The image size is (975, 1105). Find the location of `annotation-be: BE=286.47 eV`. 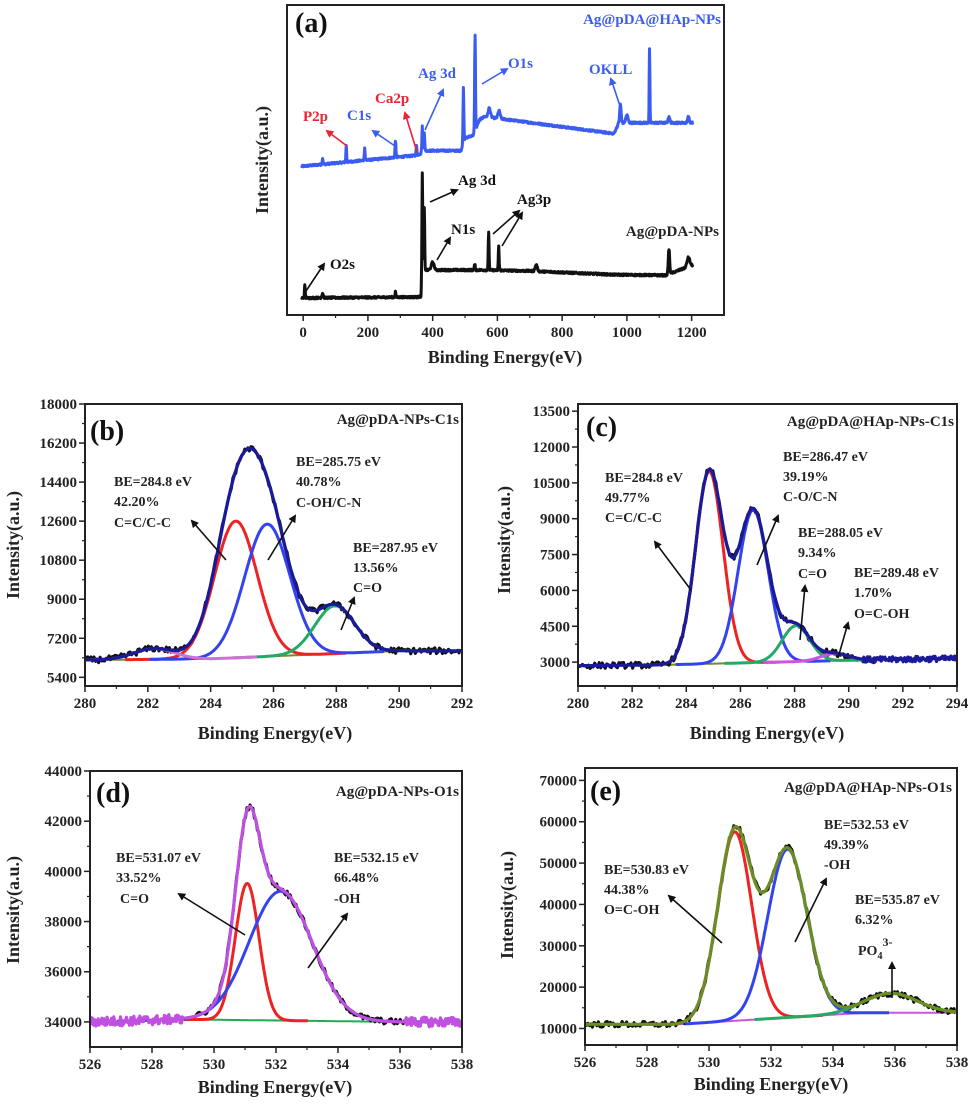

annotation-be: BE=286.47 eV is located at coordinates (825, 457).